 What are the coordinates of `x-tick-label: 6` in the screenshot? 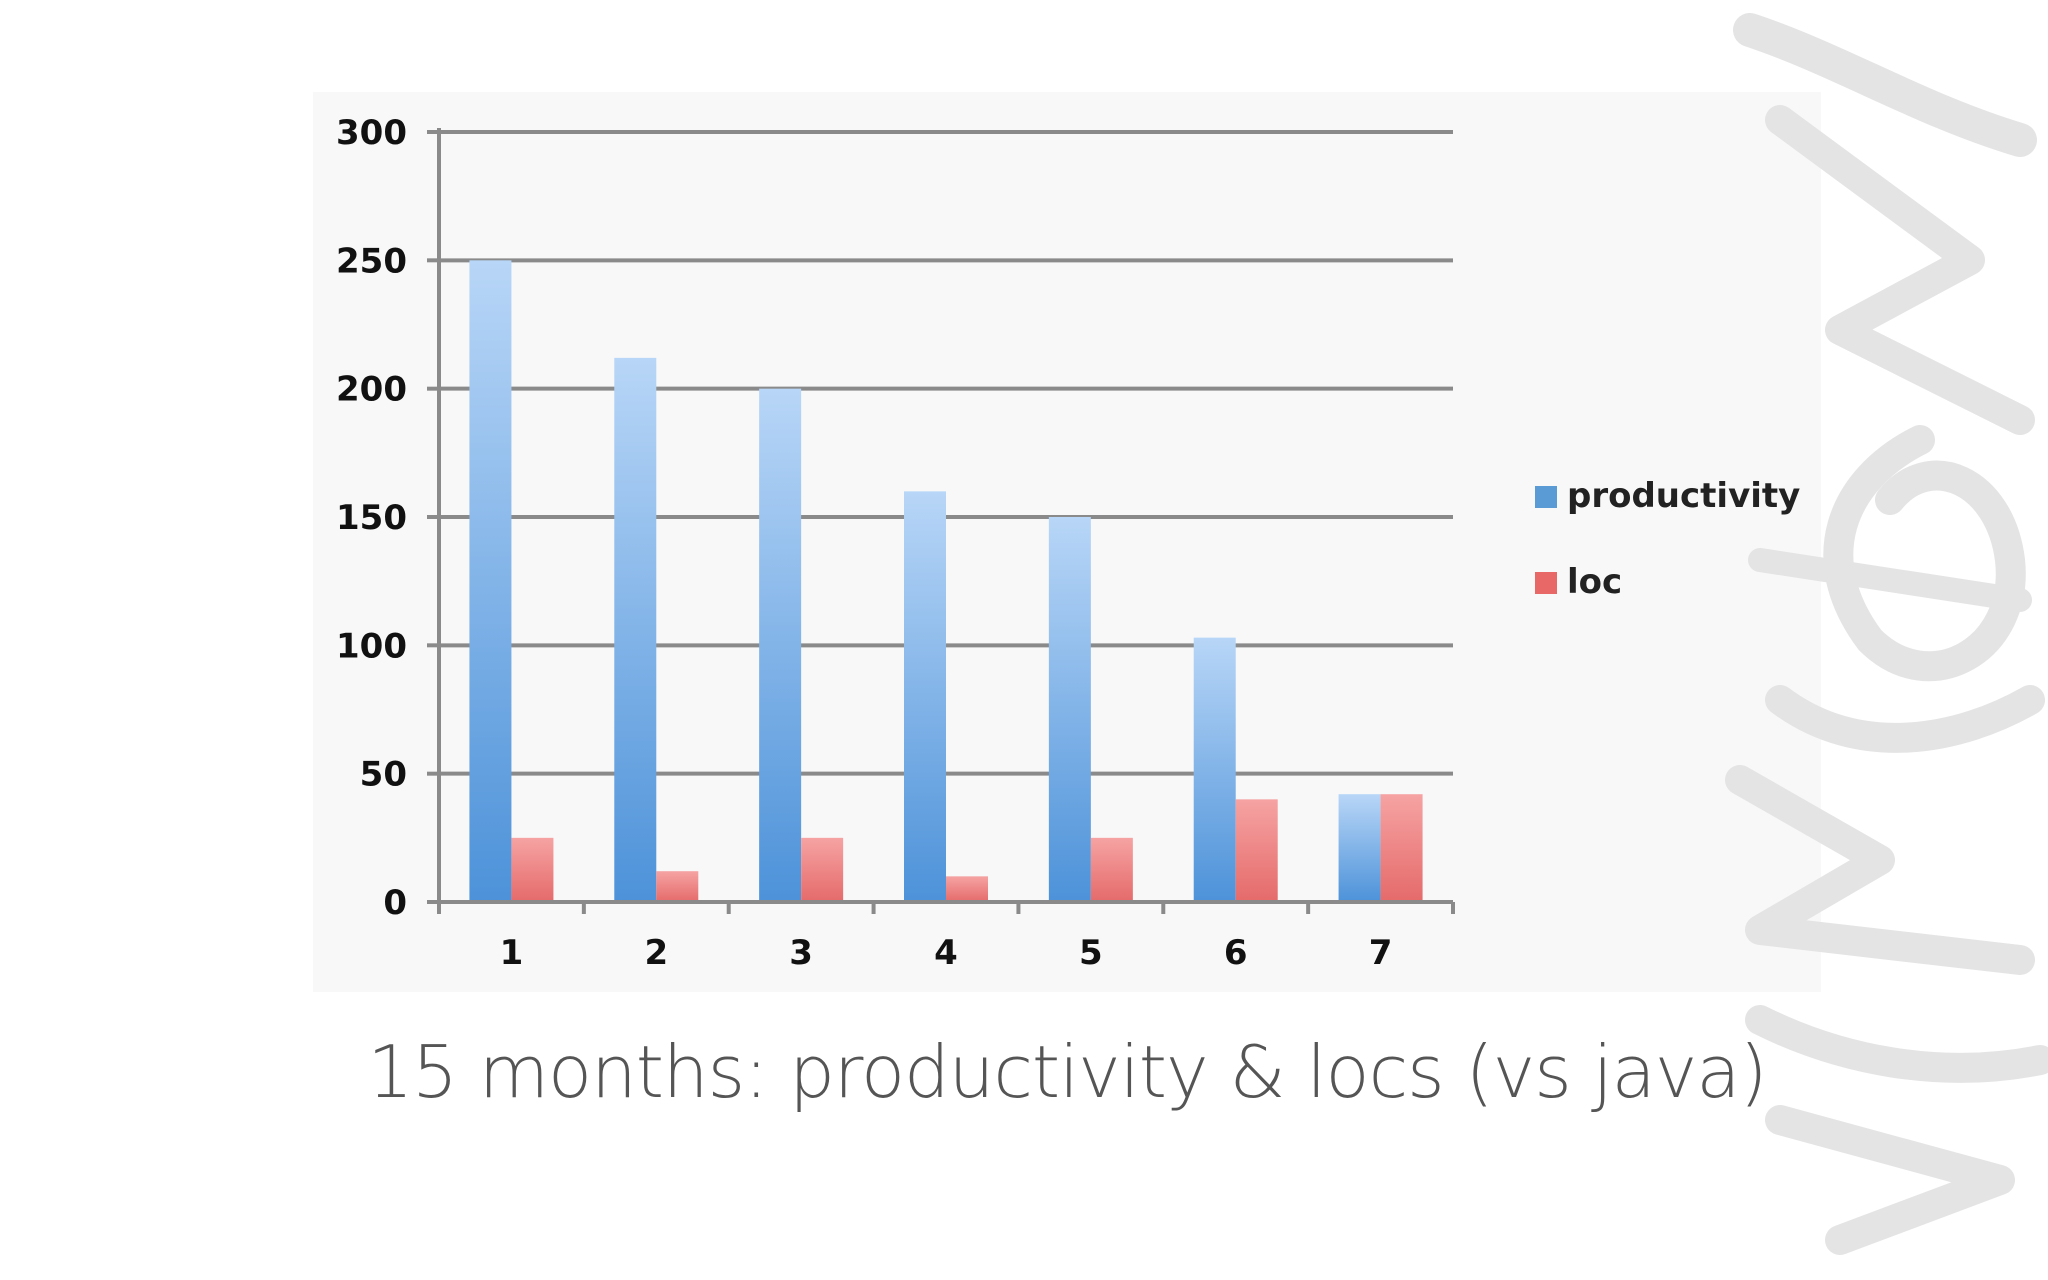 It's located at (1236, 953).